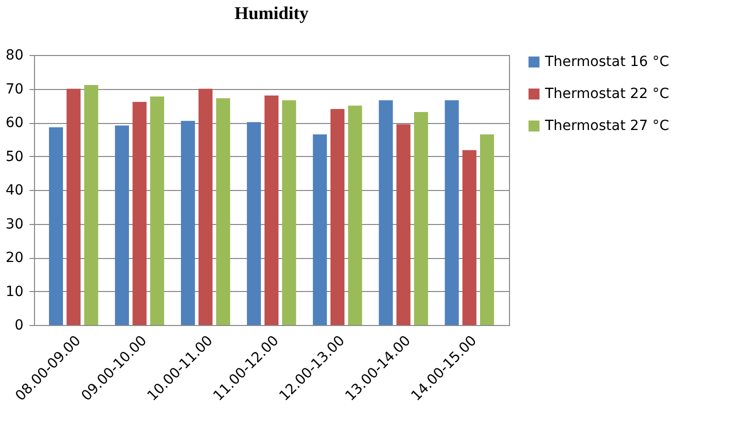 The height and width of the screenshot is (429, 754). I want to click on chart-title: Humidity, so click(271, 13).